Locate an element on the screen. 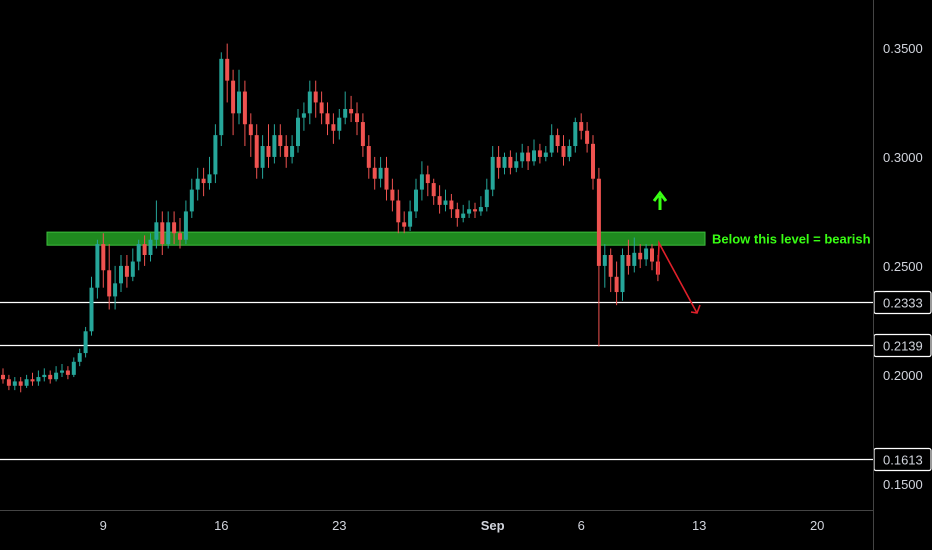 This screenshot has height=550, width=932. y-tick-label: 0.2500 is located at coordinates (903, 266).